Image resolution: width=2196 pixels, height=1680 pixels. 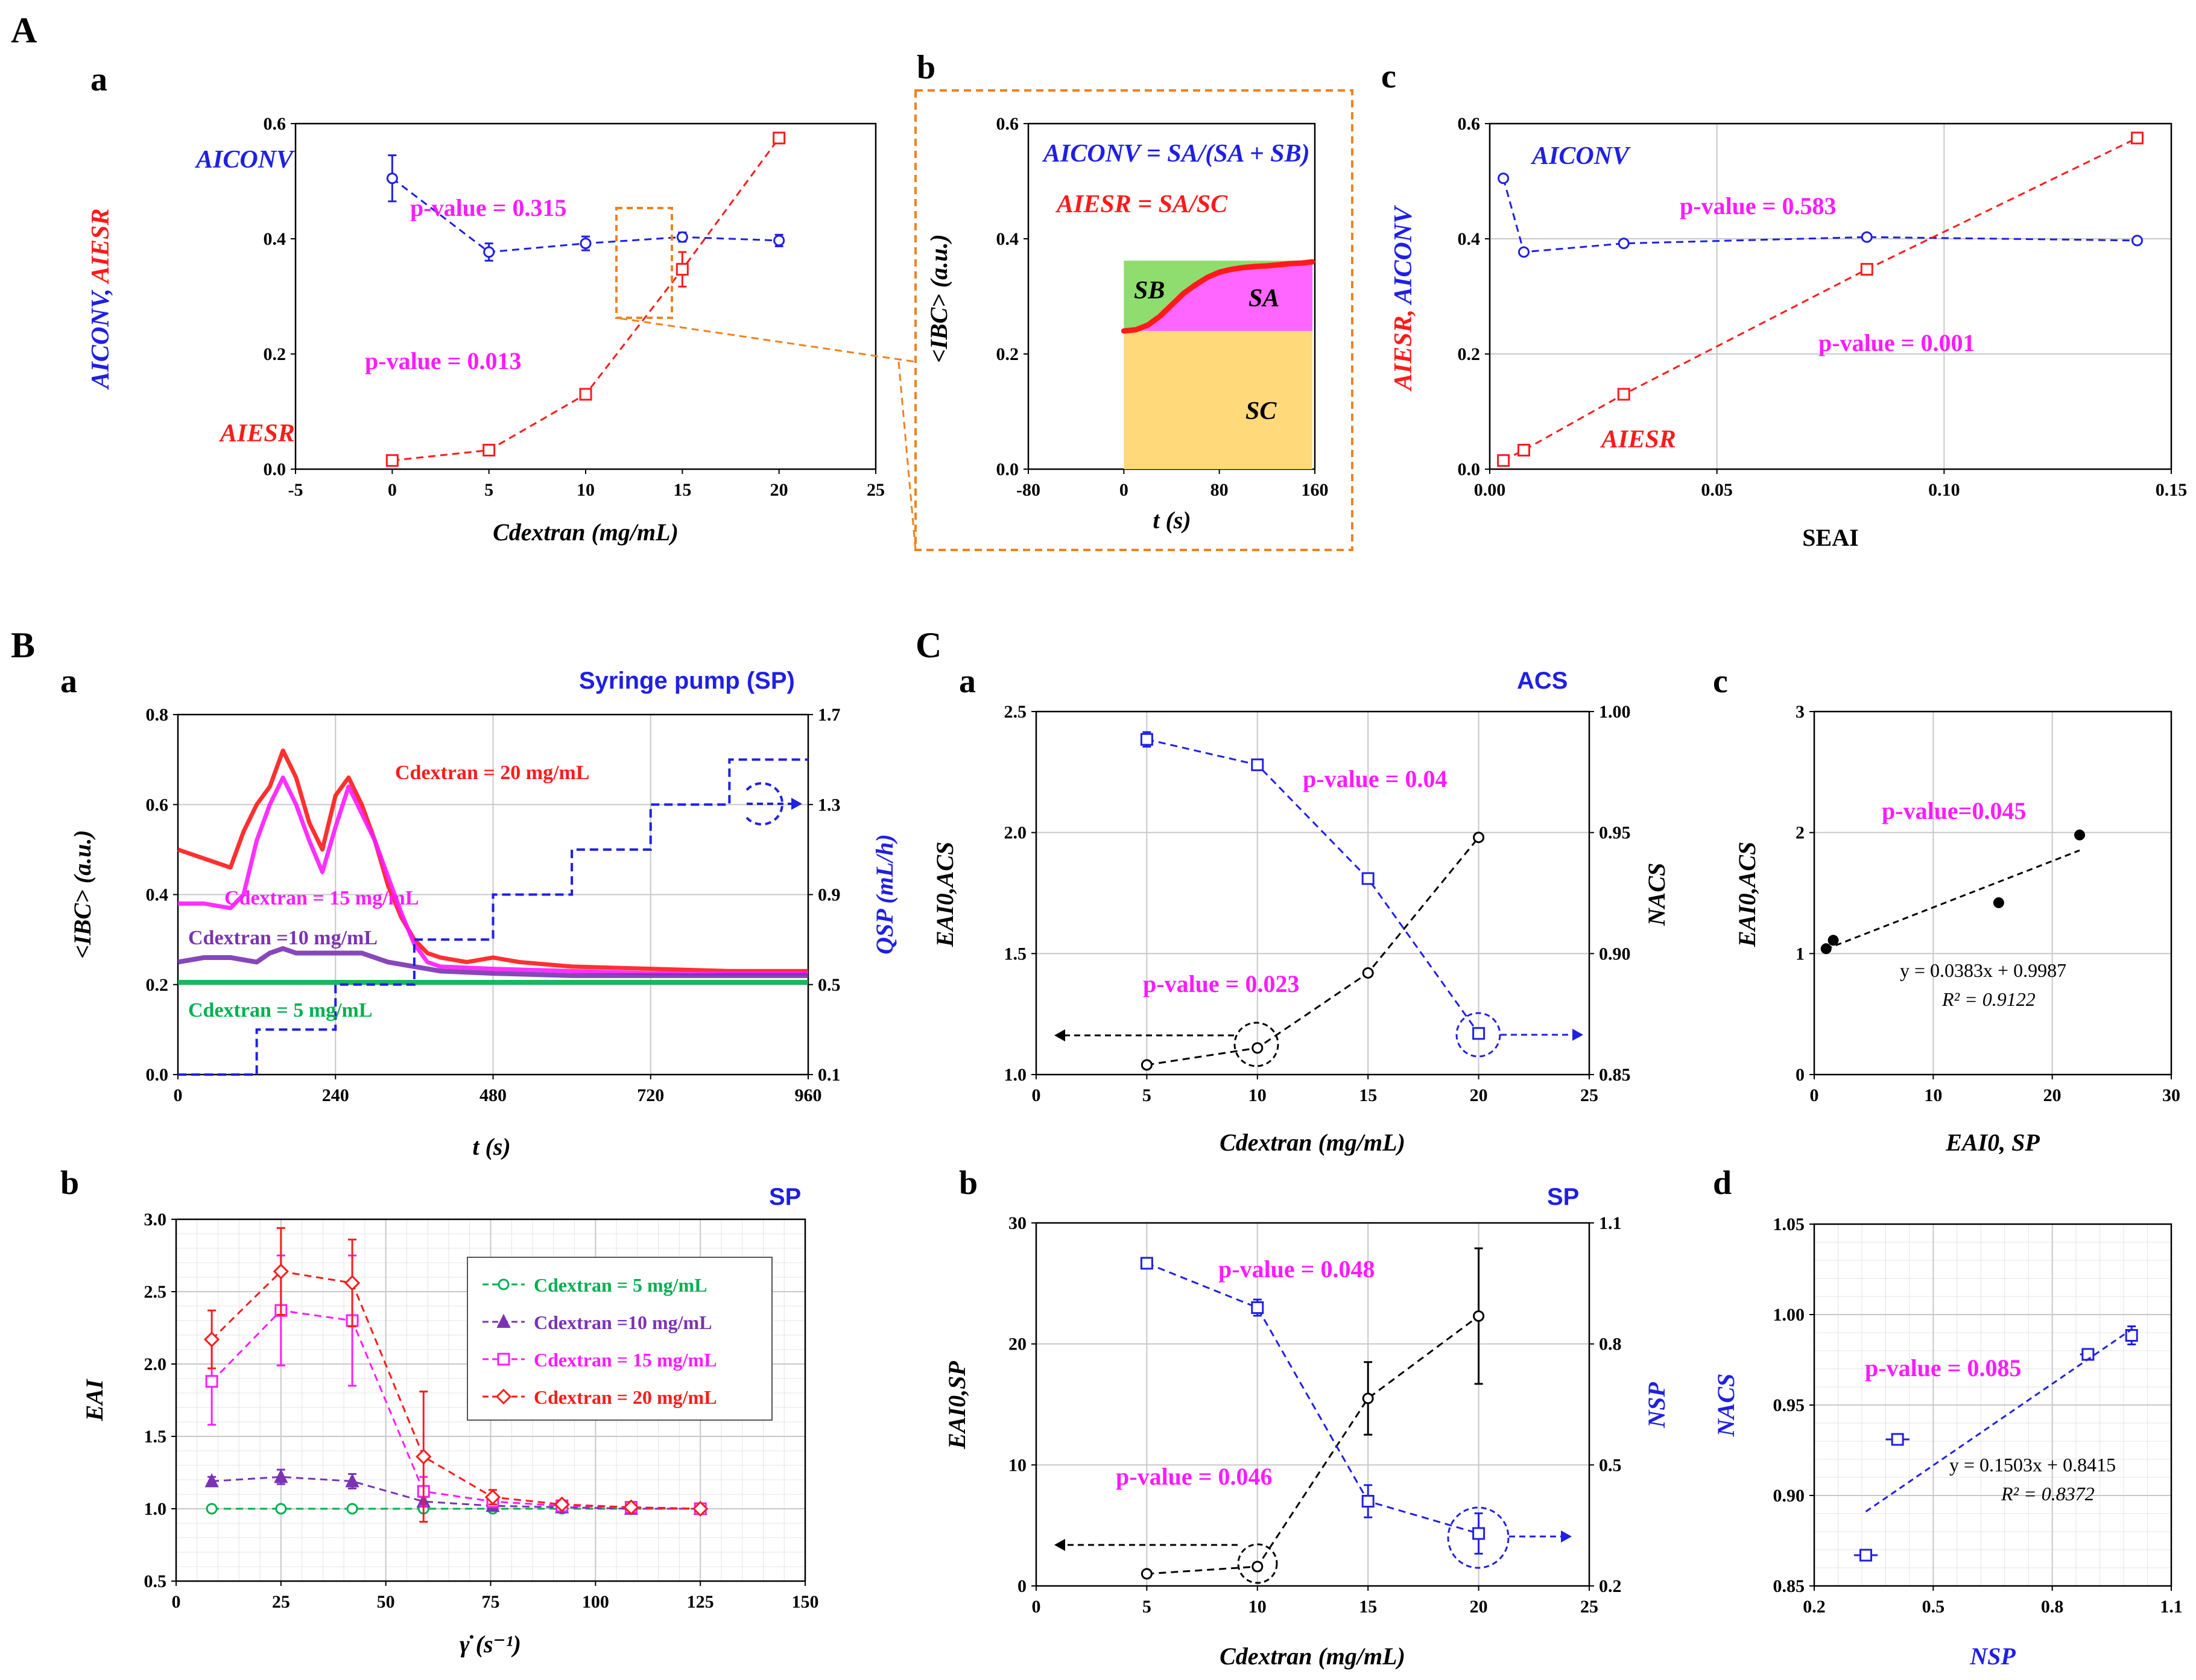 What do you see at coordinates (785, 1197) in the screenshot?
I see `bb-header: SP` at bounding box center [785, 1197].